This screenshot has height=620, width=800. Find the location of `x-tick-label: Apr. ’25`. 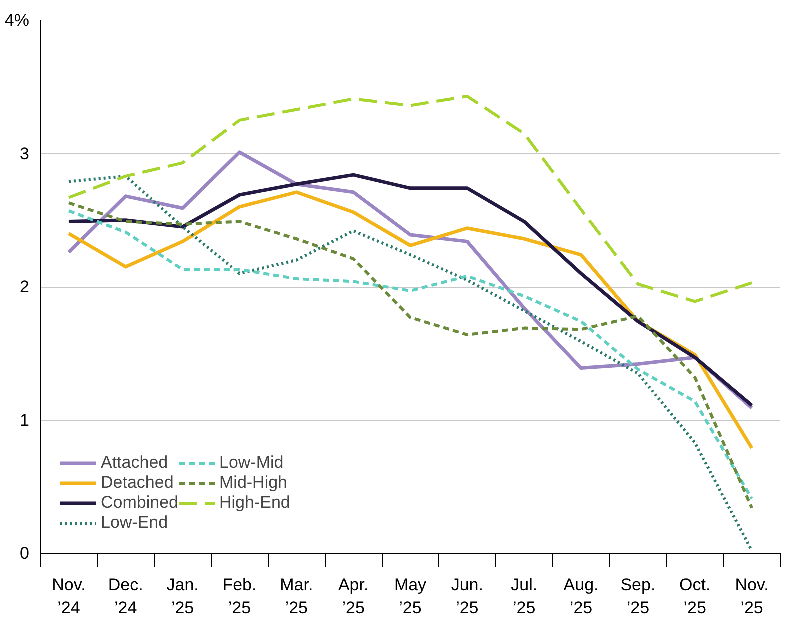

x-tick-label: Apr. ’25 is located at coordinates (353, 597).